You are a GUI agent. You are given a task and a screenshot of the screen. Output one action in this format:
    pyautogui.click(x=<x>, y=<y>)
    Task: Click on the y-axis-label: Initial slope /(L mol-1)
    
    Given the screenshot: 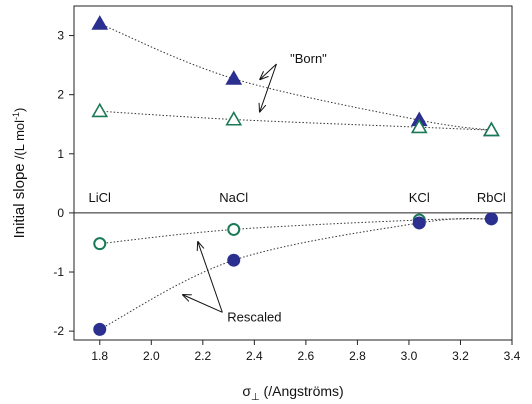 What is the action you would take?
    pyautogui.click(x=19, y=173)
    